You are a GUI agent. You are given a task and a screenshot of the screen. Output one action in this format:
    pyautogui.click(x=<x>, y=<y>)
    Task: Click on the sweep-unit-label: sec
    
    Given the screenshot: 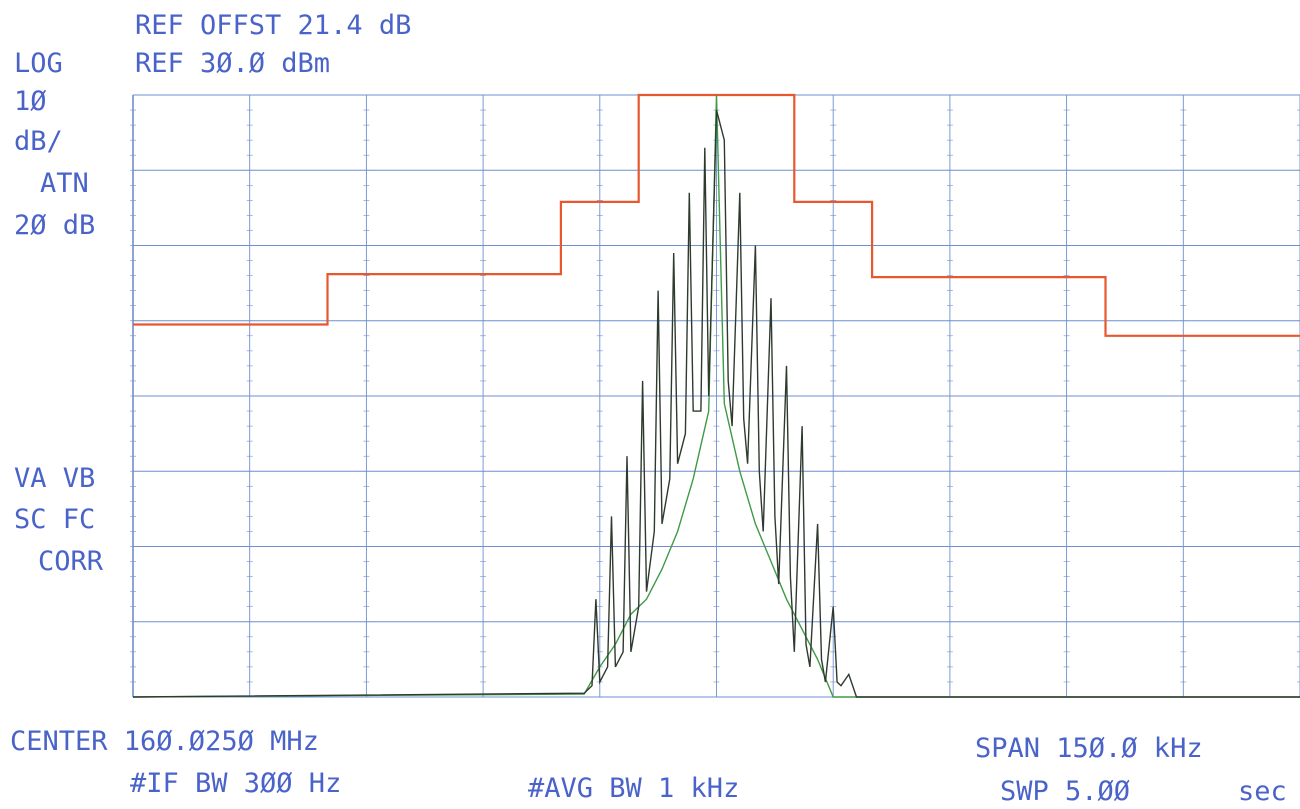 What is the action you would take?
    pyautogui.click(x=1262, y=791)
    